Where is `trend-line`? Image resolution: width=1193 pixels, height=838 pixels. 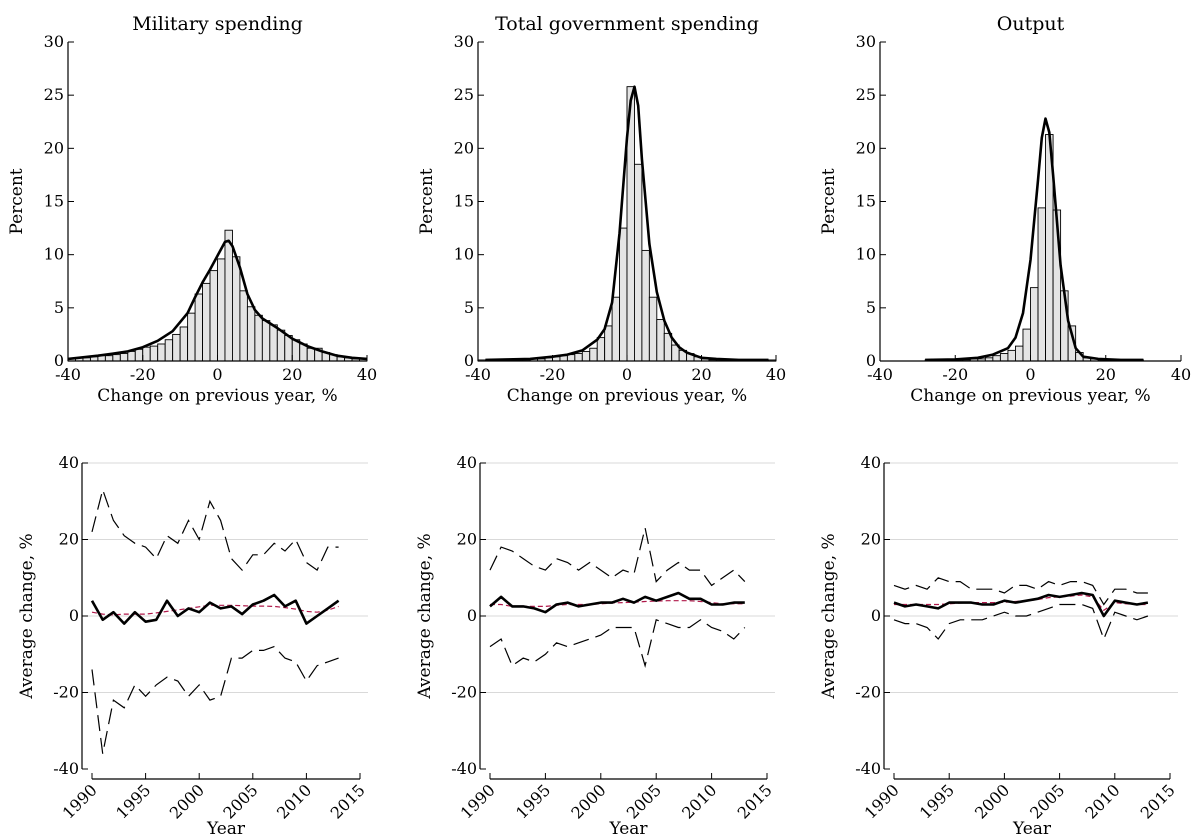 trend-line is located at coordinates (617, 603).